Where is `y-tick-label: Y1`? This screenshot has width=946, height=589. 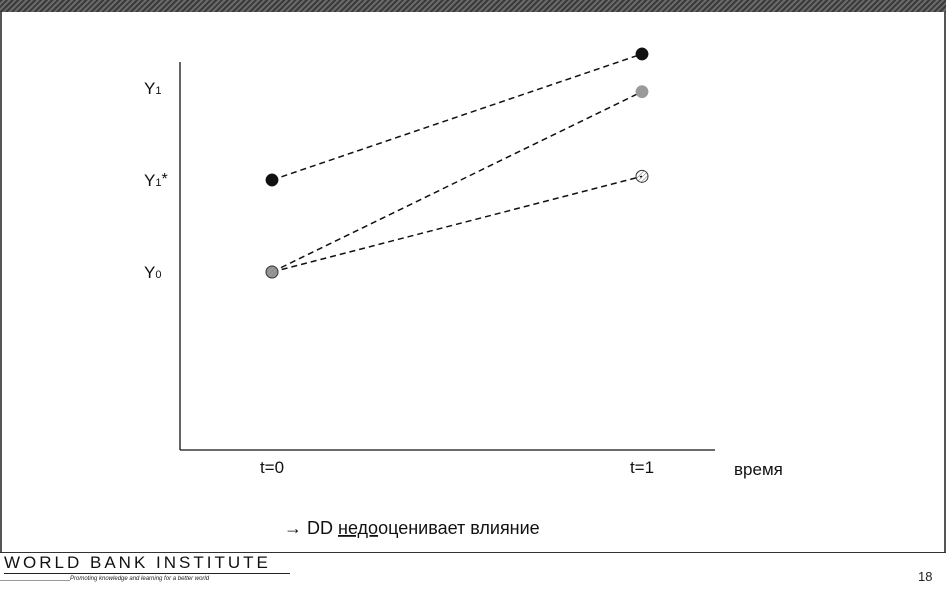 y-tick-label: Y1 is located at coordinates (152, 88).